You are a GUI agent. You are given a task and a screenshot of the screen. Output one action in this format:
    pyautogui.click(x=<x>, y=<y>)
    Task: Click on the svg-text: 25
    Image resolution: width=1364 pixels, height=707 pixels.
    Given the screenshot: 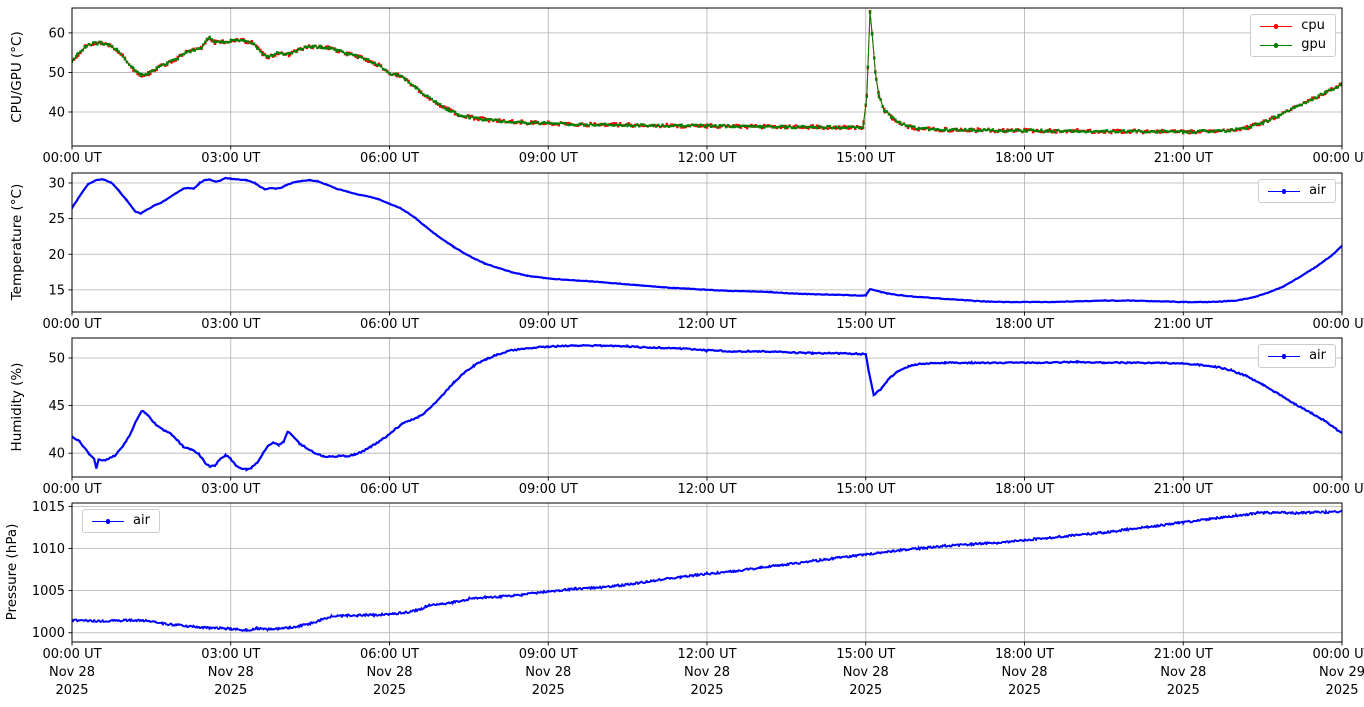 What is the action you would take?
    pyautogui.click(x=56, y=219)
    